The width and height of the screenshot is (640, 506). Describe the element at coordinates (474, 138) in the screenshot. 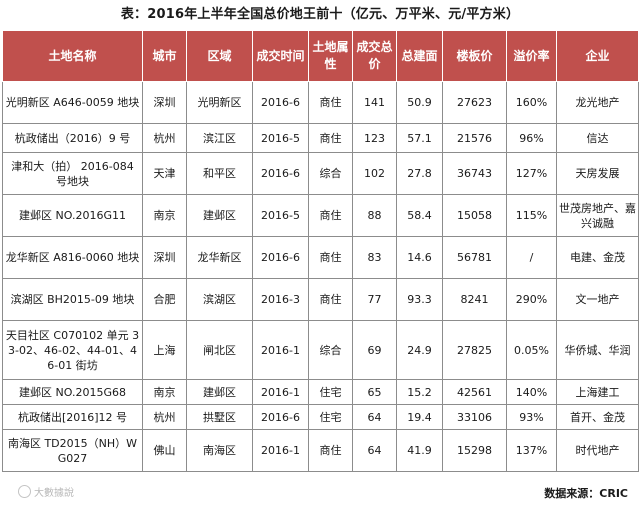

I see `table-cell: 21576` at that location.